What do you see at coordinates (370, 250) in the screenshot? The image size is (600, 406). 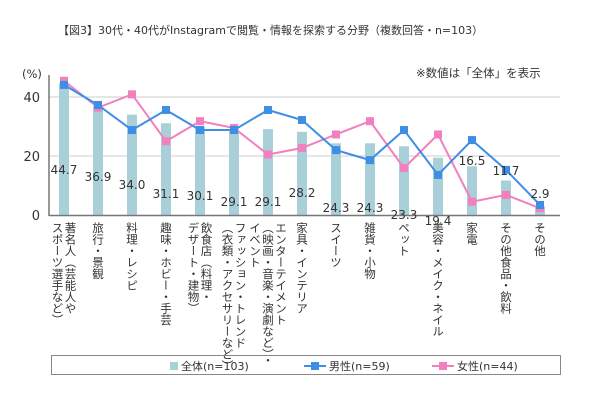 I see `x-tick-label: 雑貨・小物` at bounding box center [370, 250].